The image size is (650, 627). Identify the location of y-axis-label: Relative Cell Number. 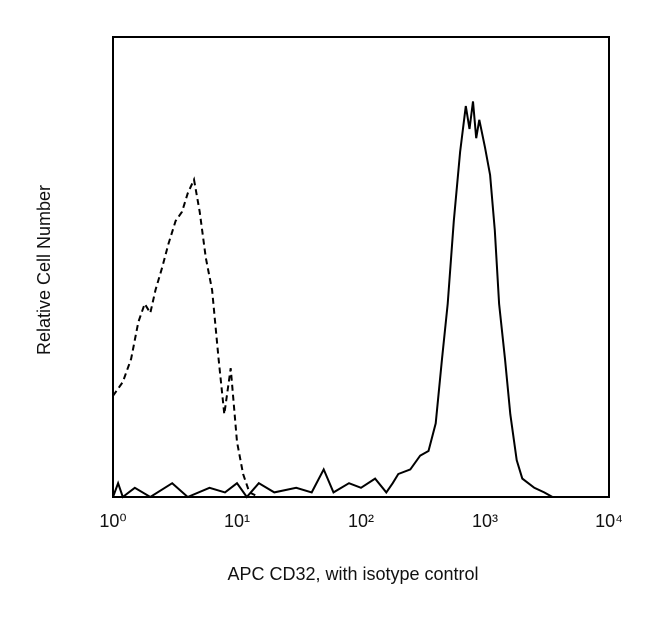
(44, 270).